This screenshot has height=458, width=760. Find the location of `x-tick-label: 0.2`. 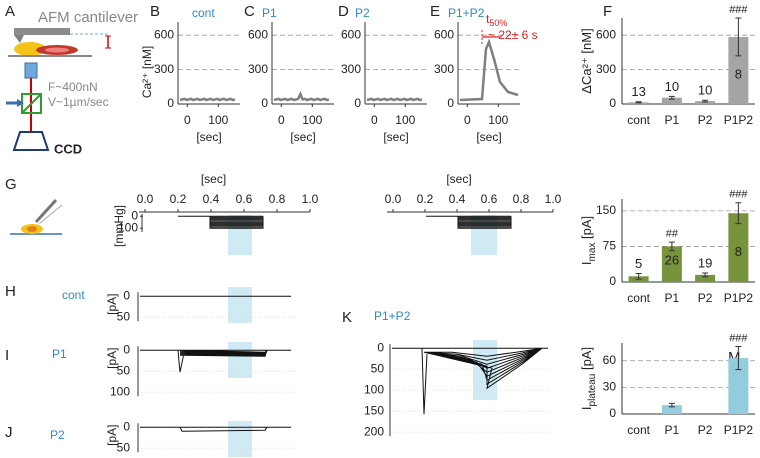

x-tick-label: 0.2 is located at coordinates (178, 199).